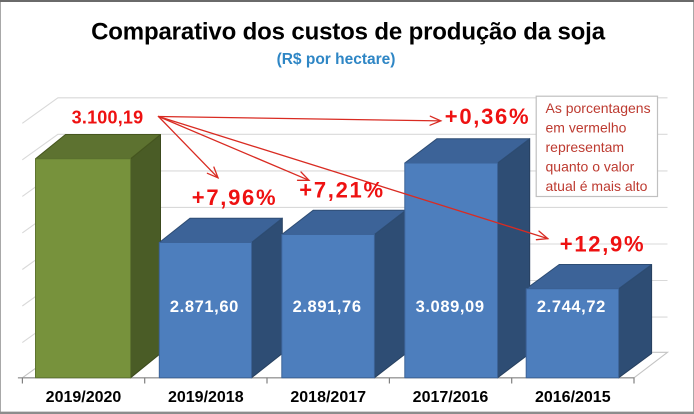 This screenshot has height=414, width=694. What do you see at coordinates (336, 59) in the screenshot?
I see `svg-text: (R$ por hectare)` at bounding box center [336, 59].